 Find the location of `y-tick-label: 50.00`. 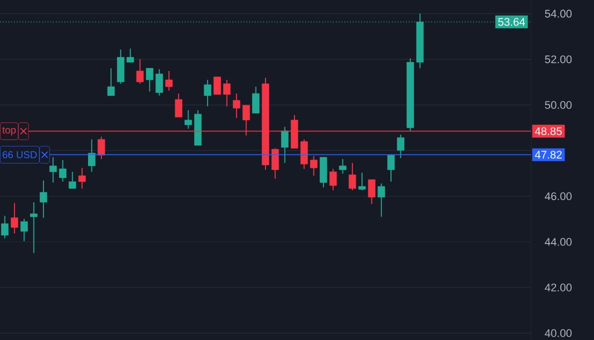

y-tick-label: 50.00 is located at coordinates (558, 105).